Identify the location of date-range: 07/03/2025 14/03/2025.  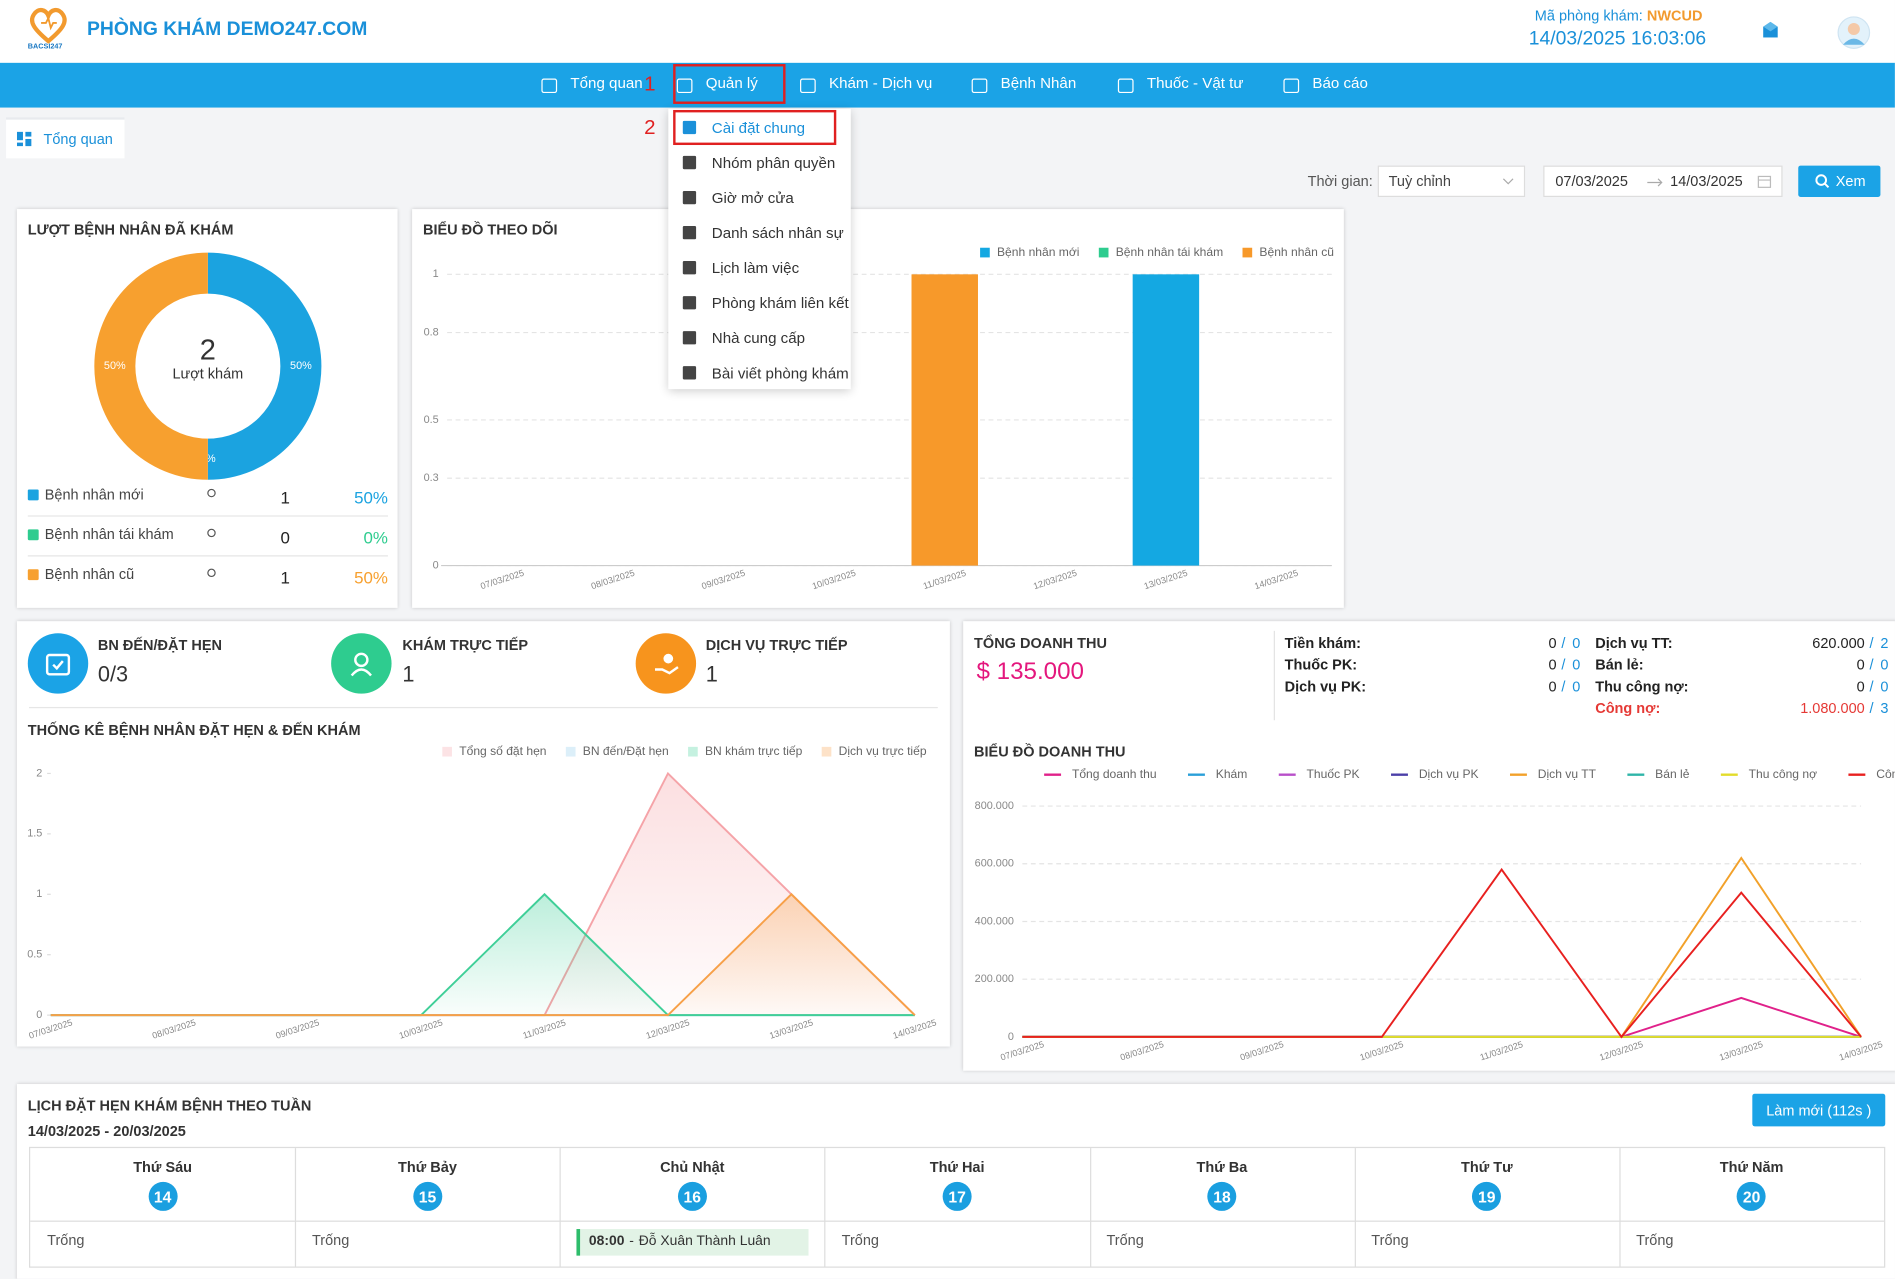
(1663, 181).